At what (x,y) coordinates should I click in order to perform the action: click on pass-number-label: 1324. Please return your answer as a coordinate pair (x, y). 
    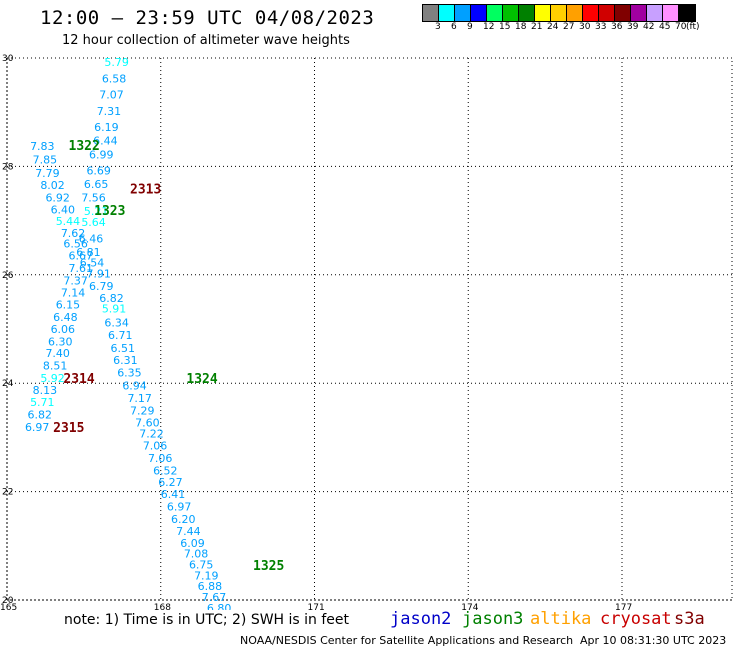
    Looking at the image, I should click on (201, 379).